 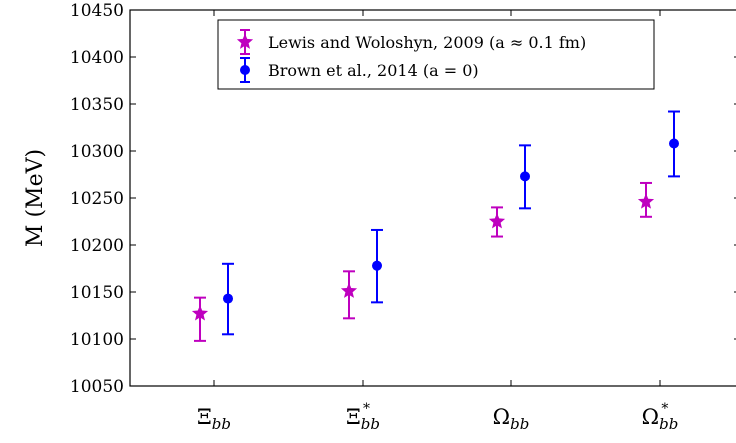 I want to click on y-tick-label: 10150, so click(x=97, y=293).